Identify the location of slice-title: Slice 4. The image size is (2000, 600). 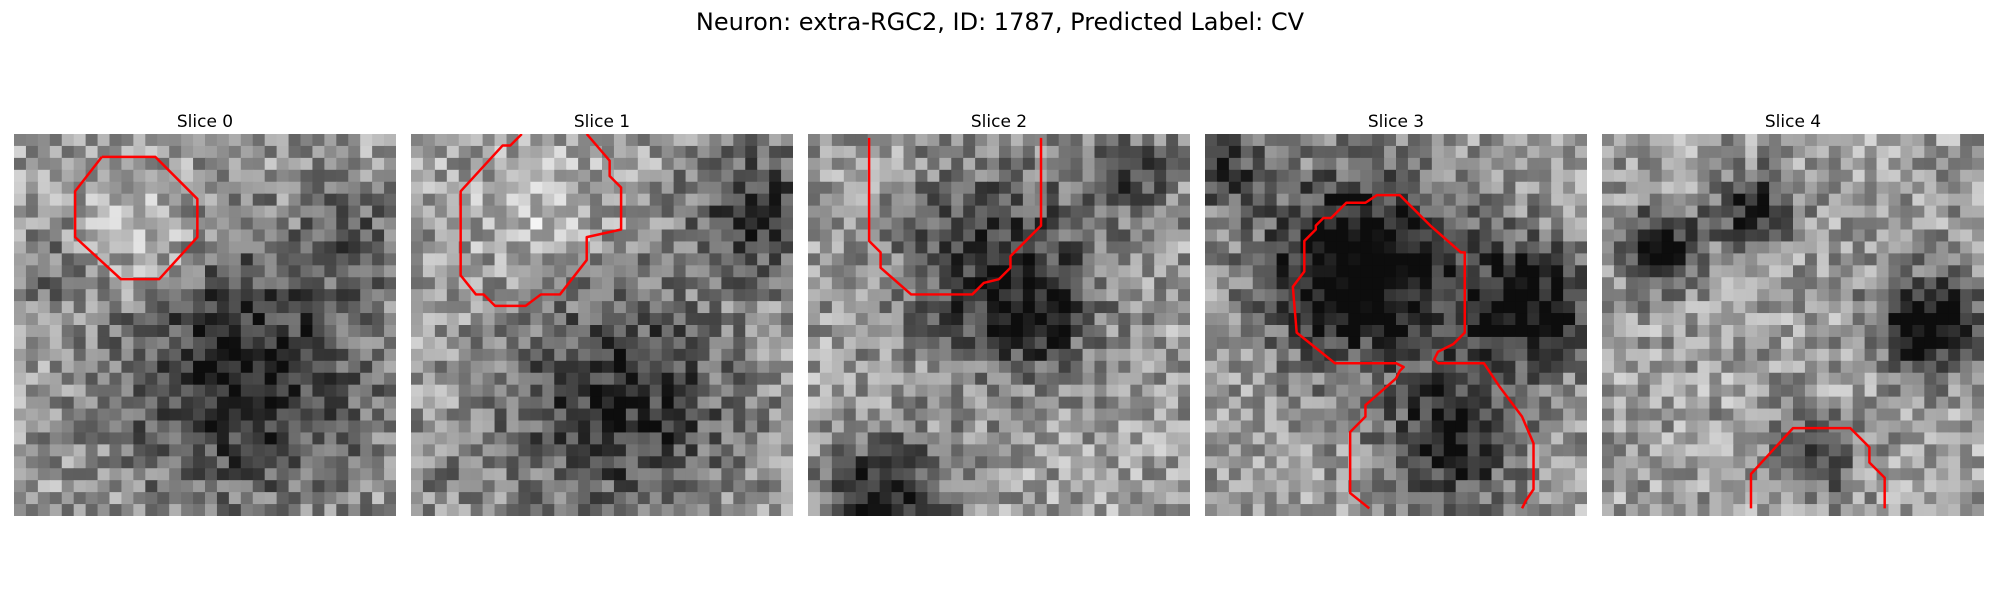
(1793, 122).